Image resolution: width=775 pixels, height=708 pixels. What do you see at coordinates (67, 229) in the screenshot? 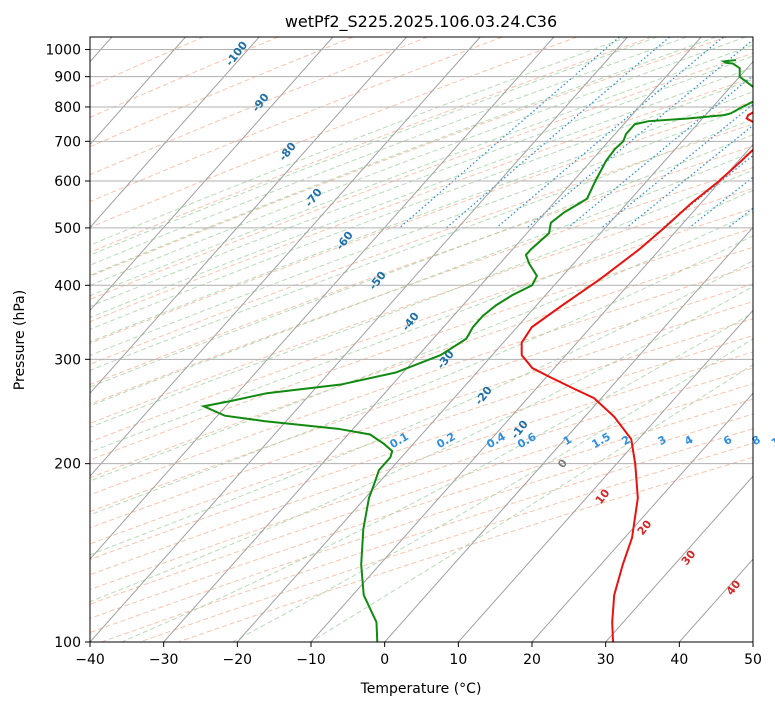
I see `y-tick-label: 500` at bounding box center [67, 229].